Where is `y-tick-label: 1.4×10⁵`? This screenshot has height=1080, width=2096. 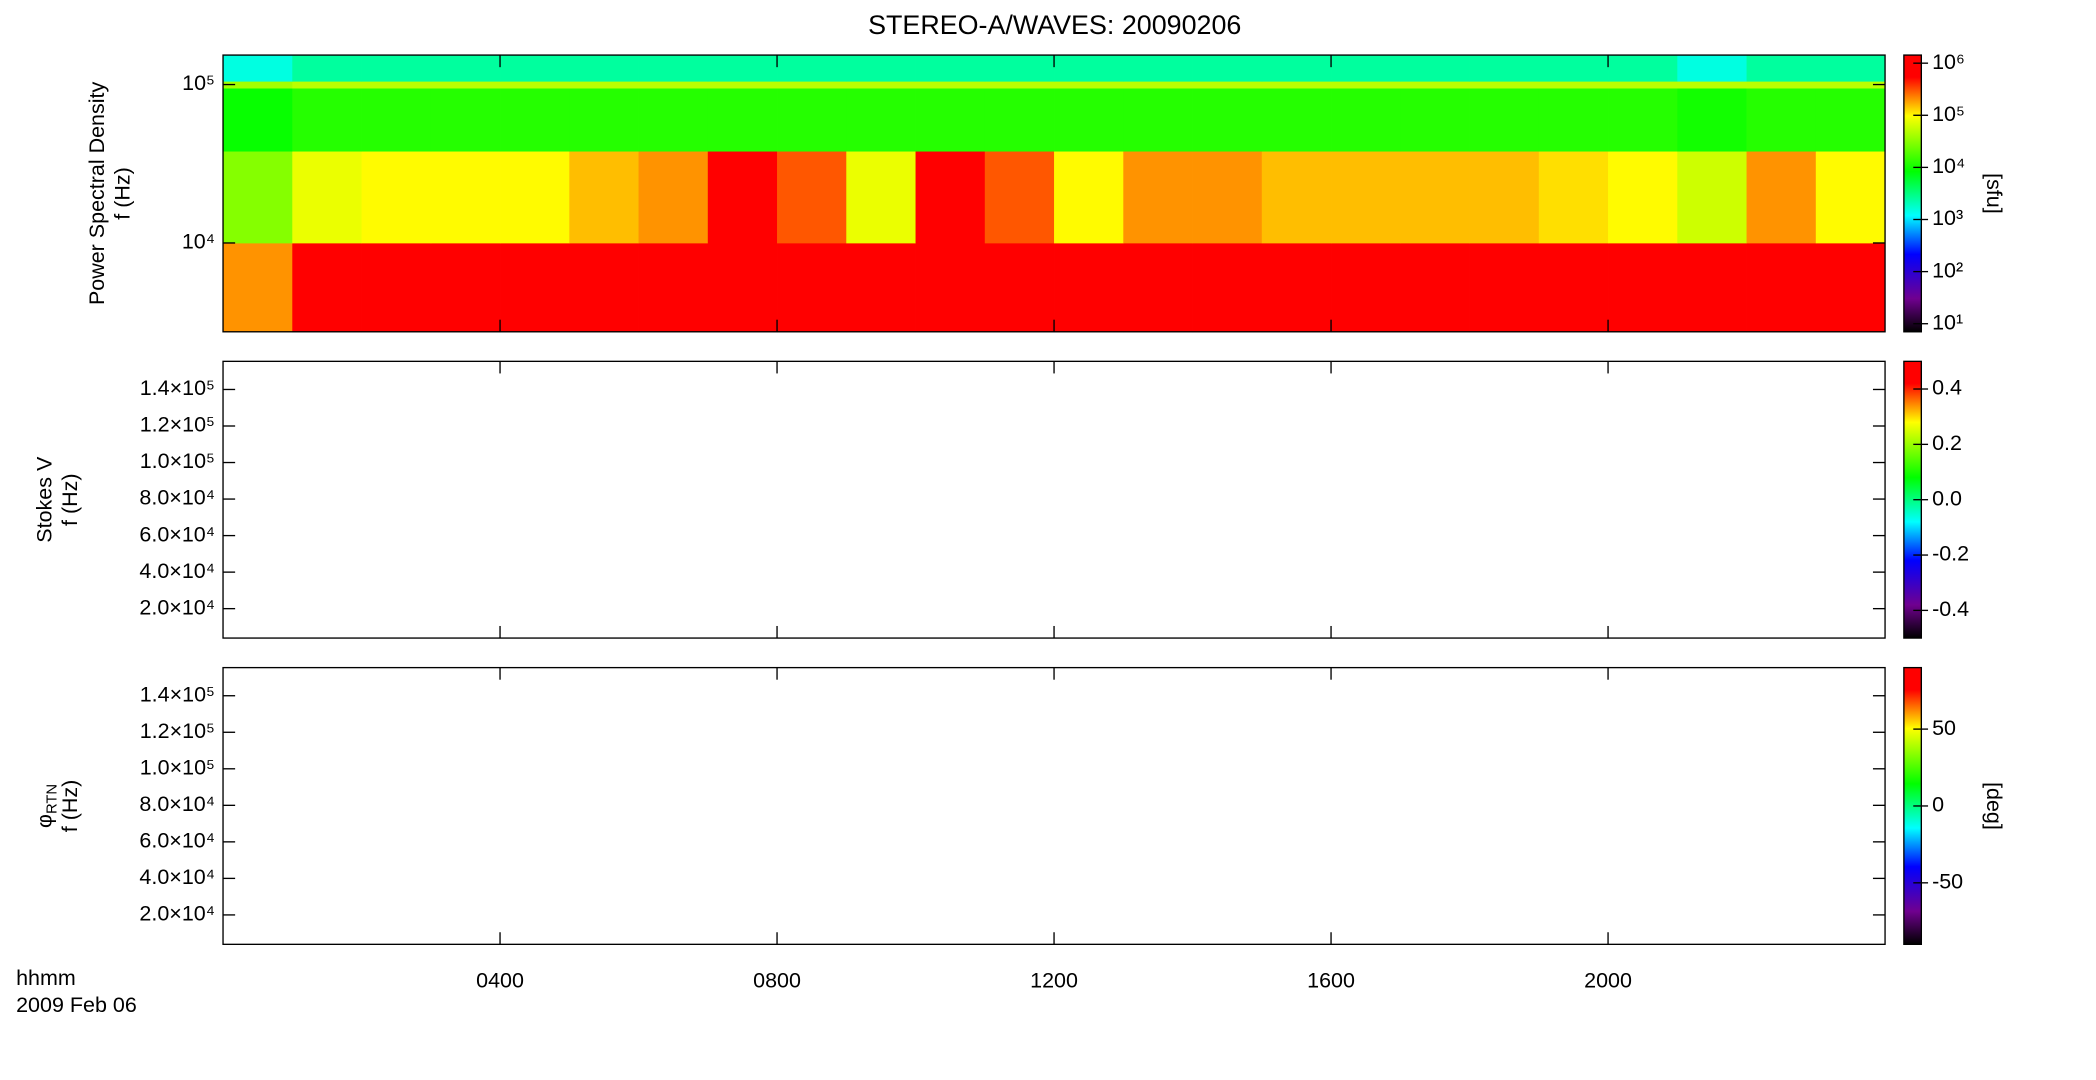
y-tick-label: 1.4×10⁵ is located at coordinates (177, 388).